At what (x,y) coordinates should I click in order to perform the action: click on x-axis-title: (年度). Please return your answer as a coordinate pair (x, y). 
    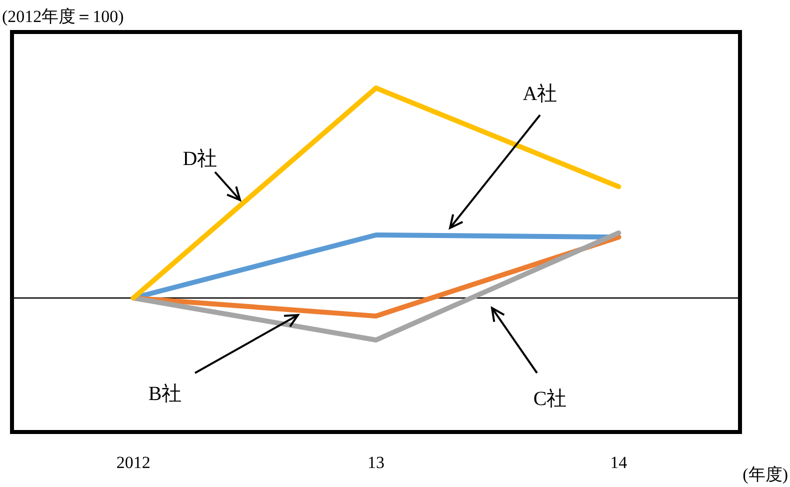
    Looking at the image, I should click on (765, 474).